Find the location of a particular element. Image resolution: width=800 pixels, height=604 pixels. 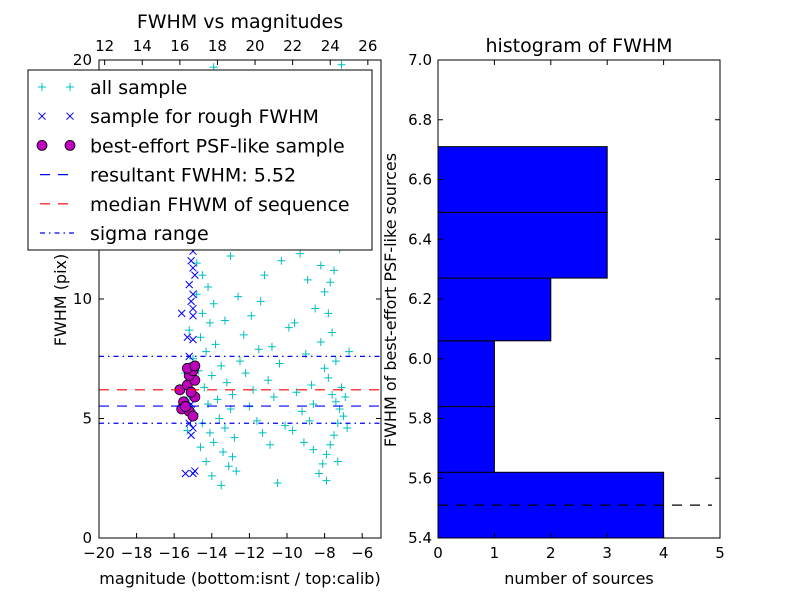

legend-label: resultant FWHM: 5.52 is located at coordinates (193, 176).